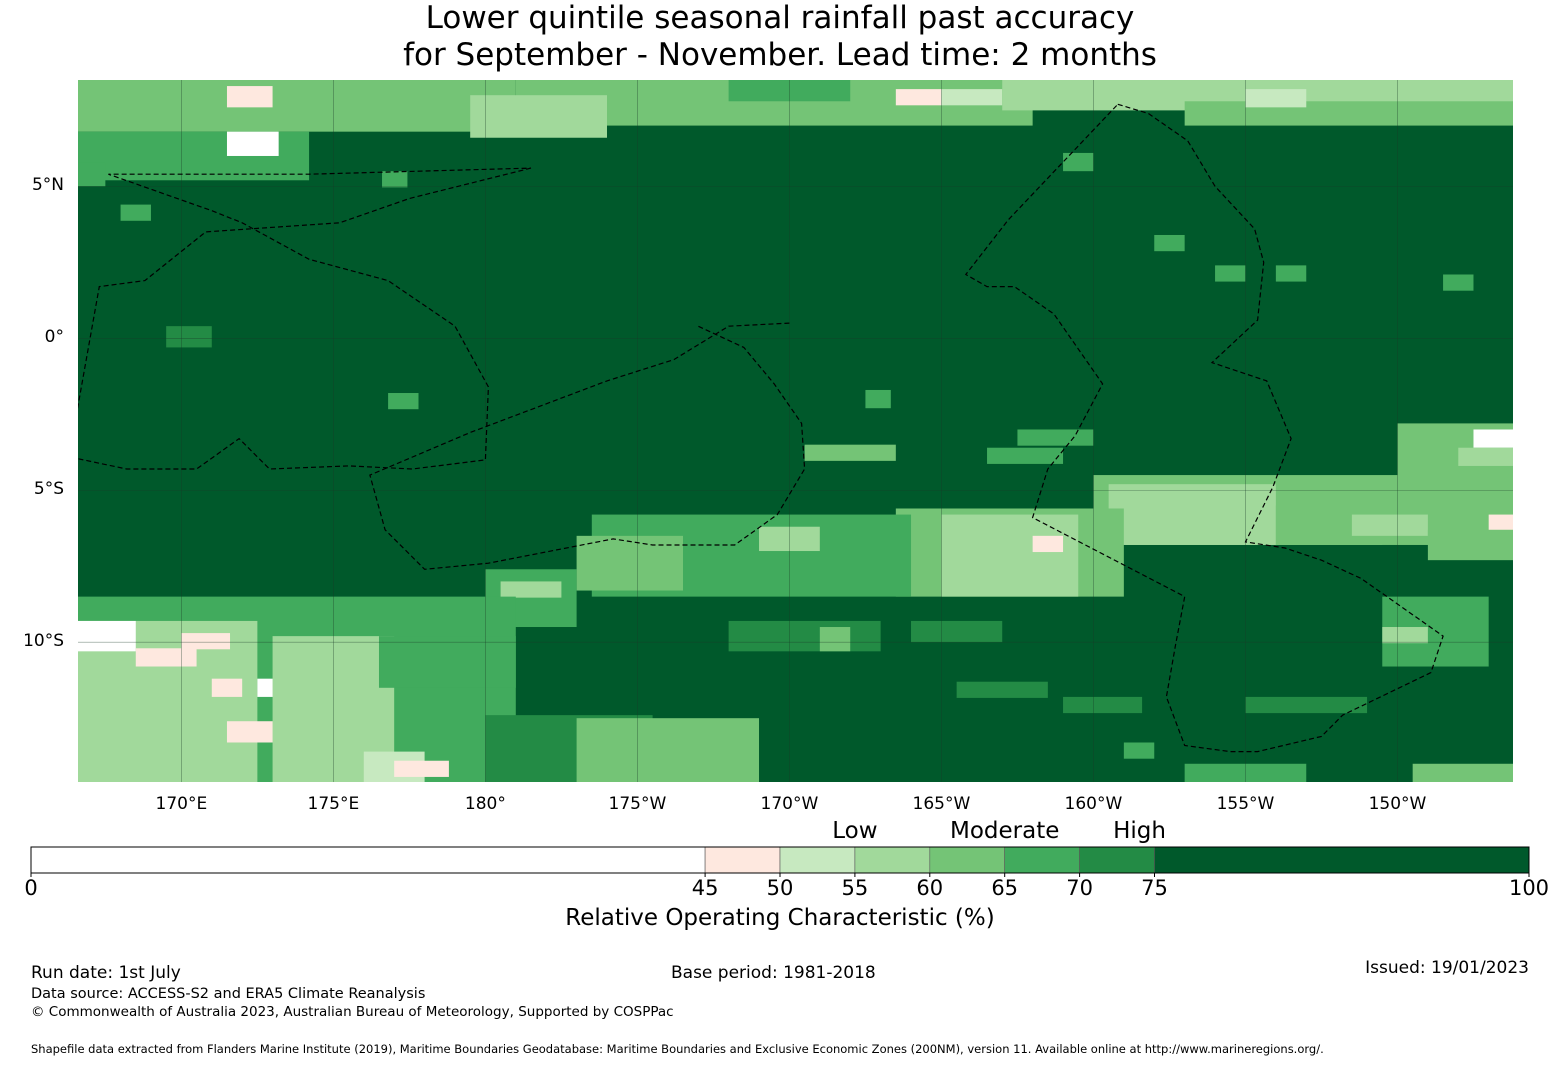 The height and width of the screenshot is (1065, 1560). Describe the element at coordinates (1004, 831) in the screenshot. I see `category-label-moderate: Moderate` at that location.